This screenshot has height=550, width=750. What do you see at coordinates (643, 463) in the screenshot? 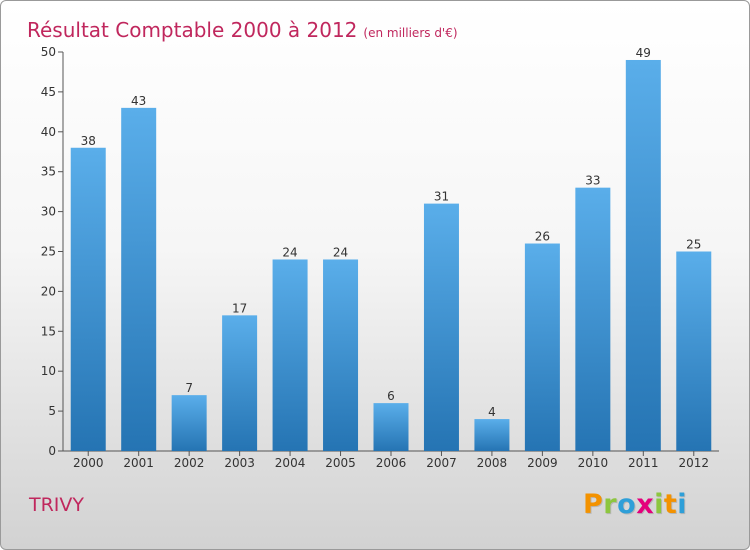
I see `x-tick-label: 2011` at bounding box center [643, 463].